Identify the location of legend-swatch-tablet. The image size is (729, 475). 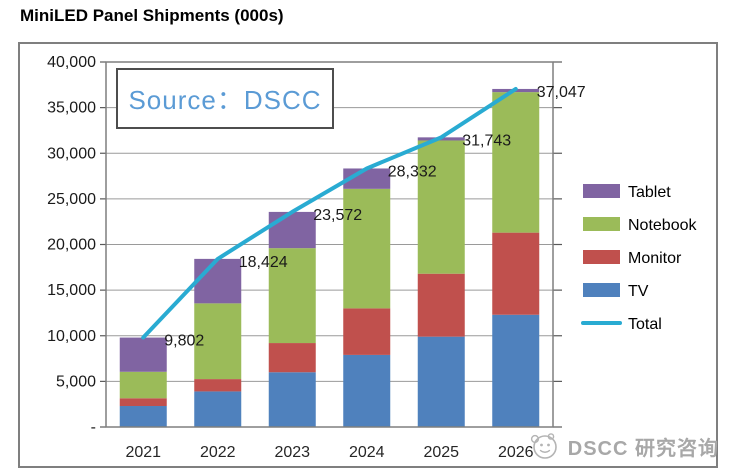
(601, 191).